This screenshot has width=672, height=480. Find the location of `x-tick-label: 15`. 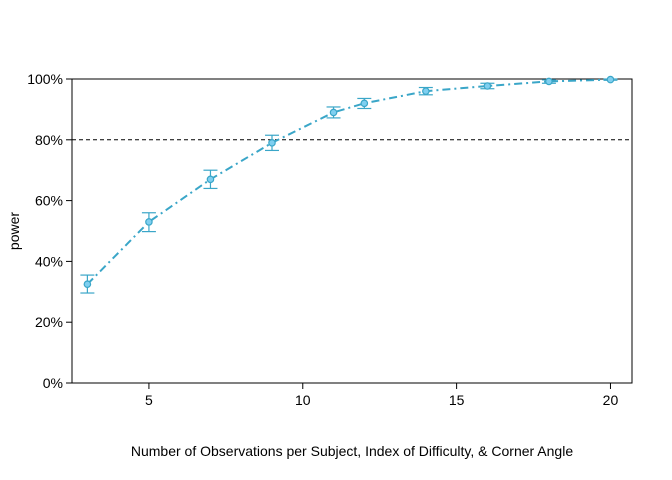

x-tick-label: 15 is located at coordinates (457, 400).